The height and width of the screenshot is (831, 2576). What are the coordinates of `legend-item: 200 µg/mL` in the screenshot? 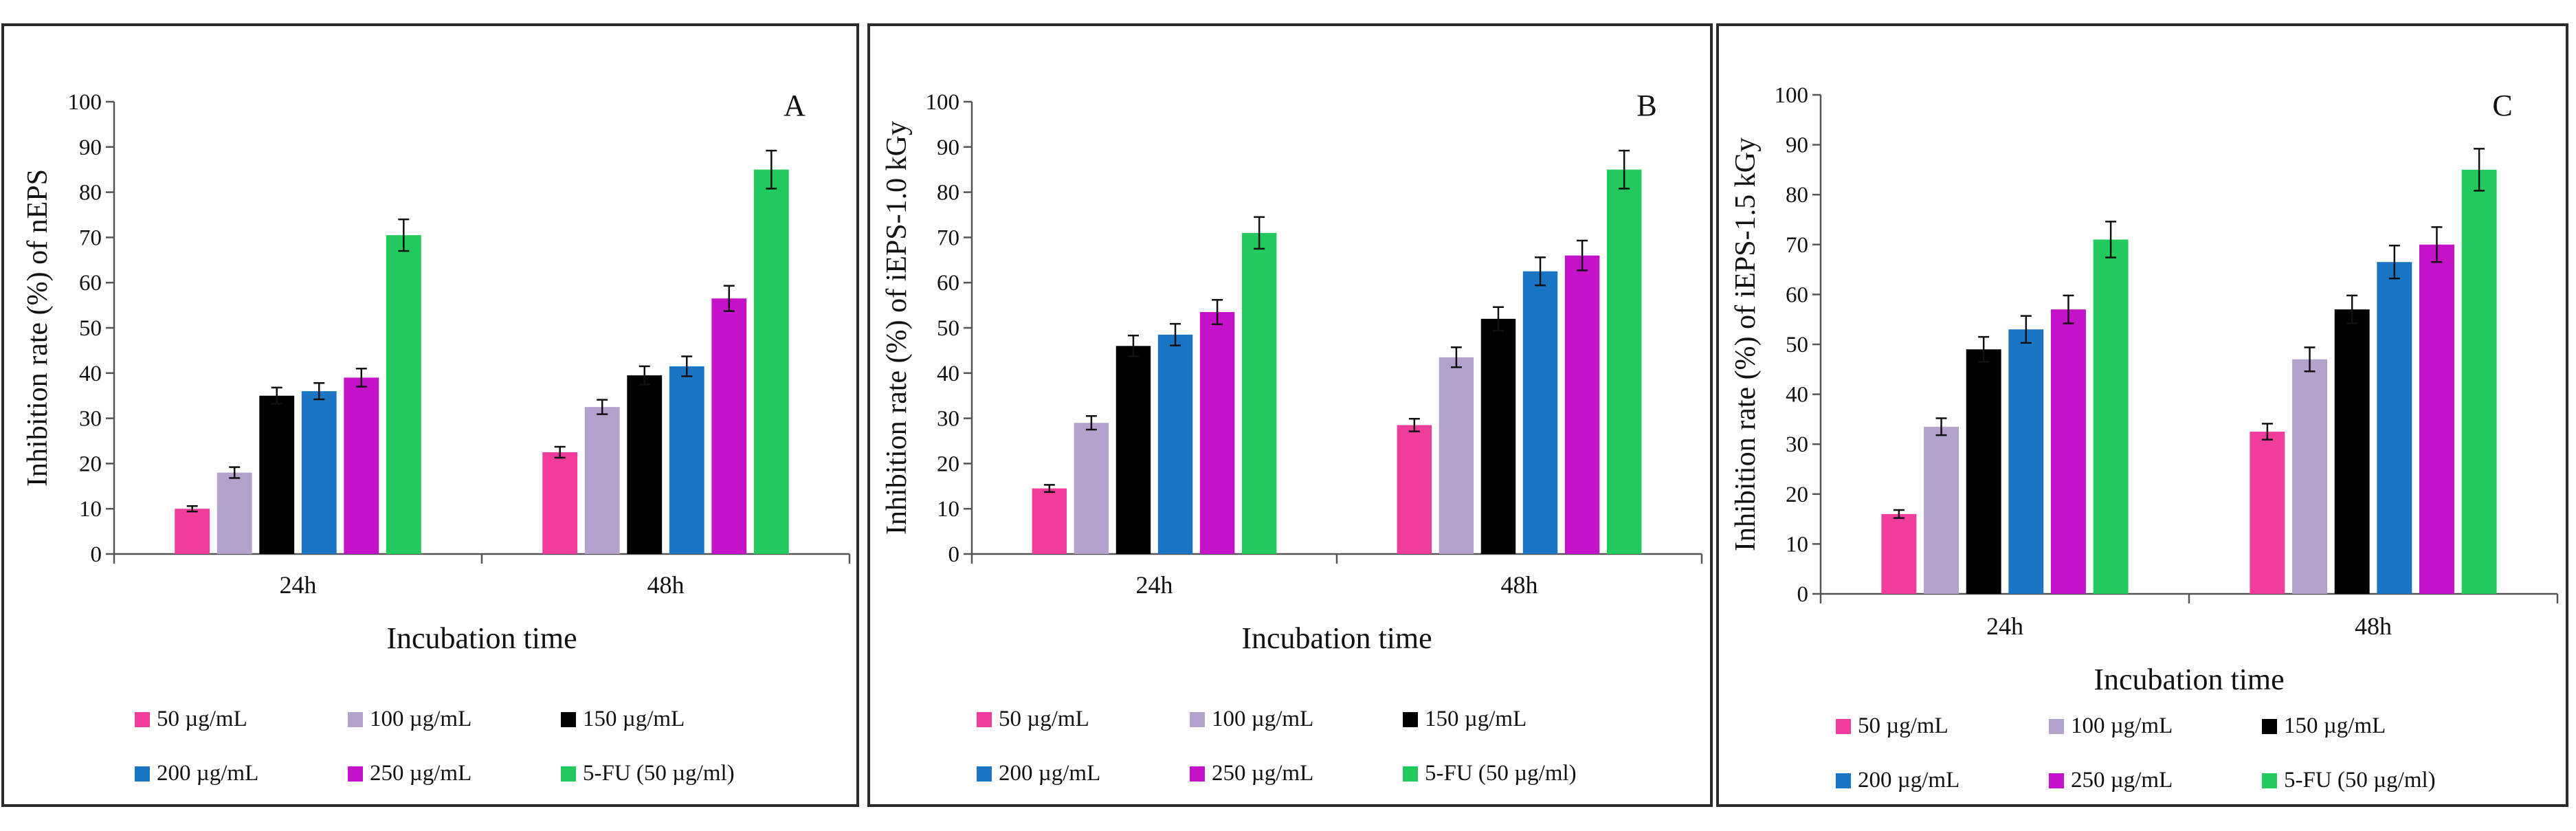 It's located at (238, 773).